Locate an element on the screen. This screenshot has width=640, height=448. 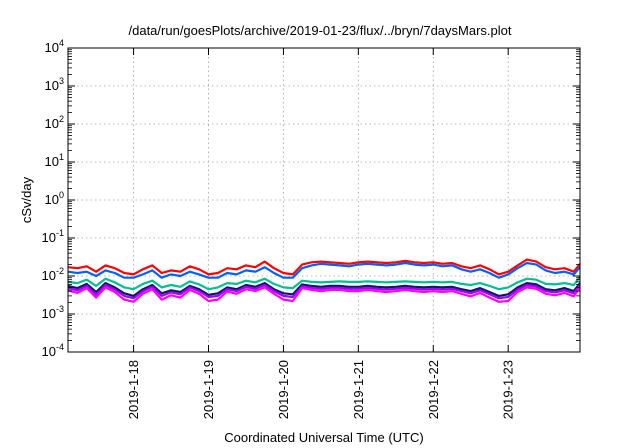
y-tick-label: 10⁻⁴ is located at coordinates (53, 350).